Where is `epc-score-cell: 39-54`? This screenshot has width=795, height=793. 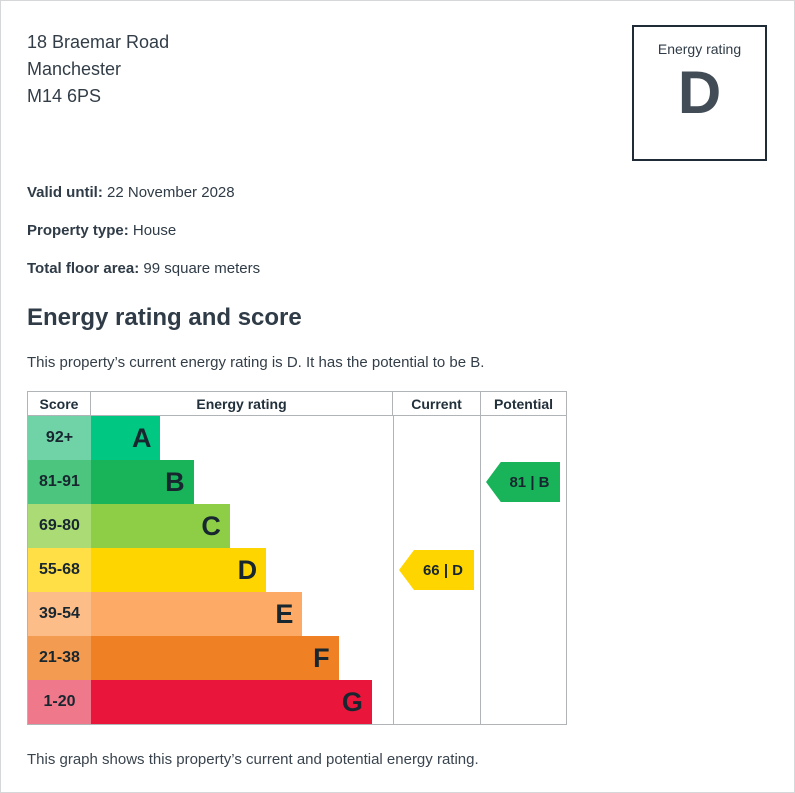 epc-score-cell: 39-54 is located at coordinates (59, 614).